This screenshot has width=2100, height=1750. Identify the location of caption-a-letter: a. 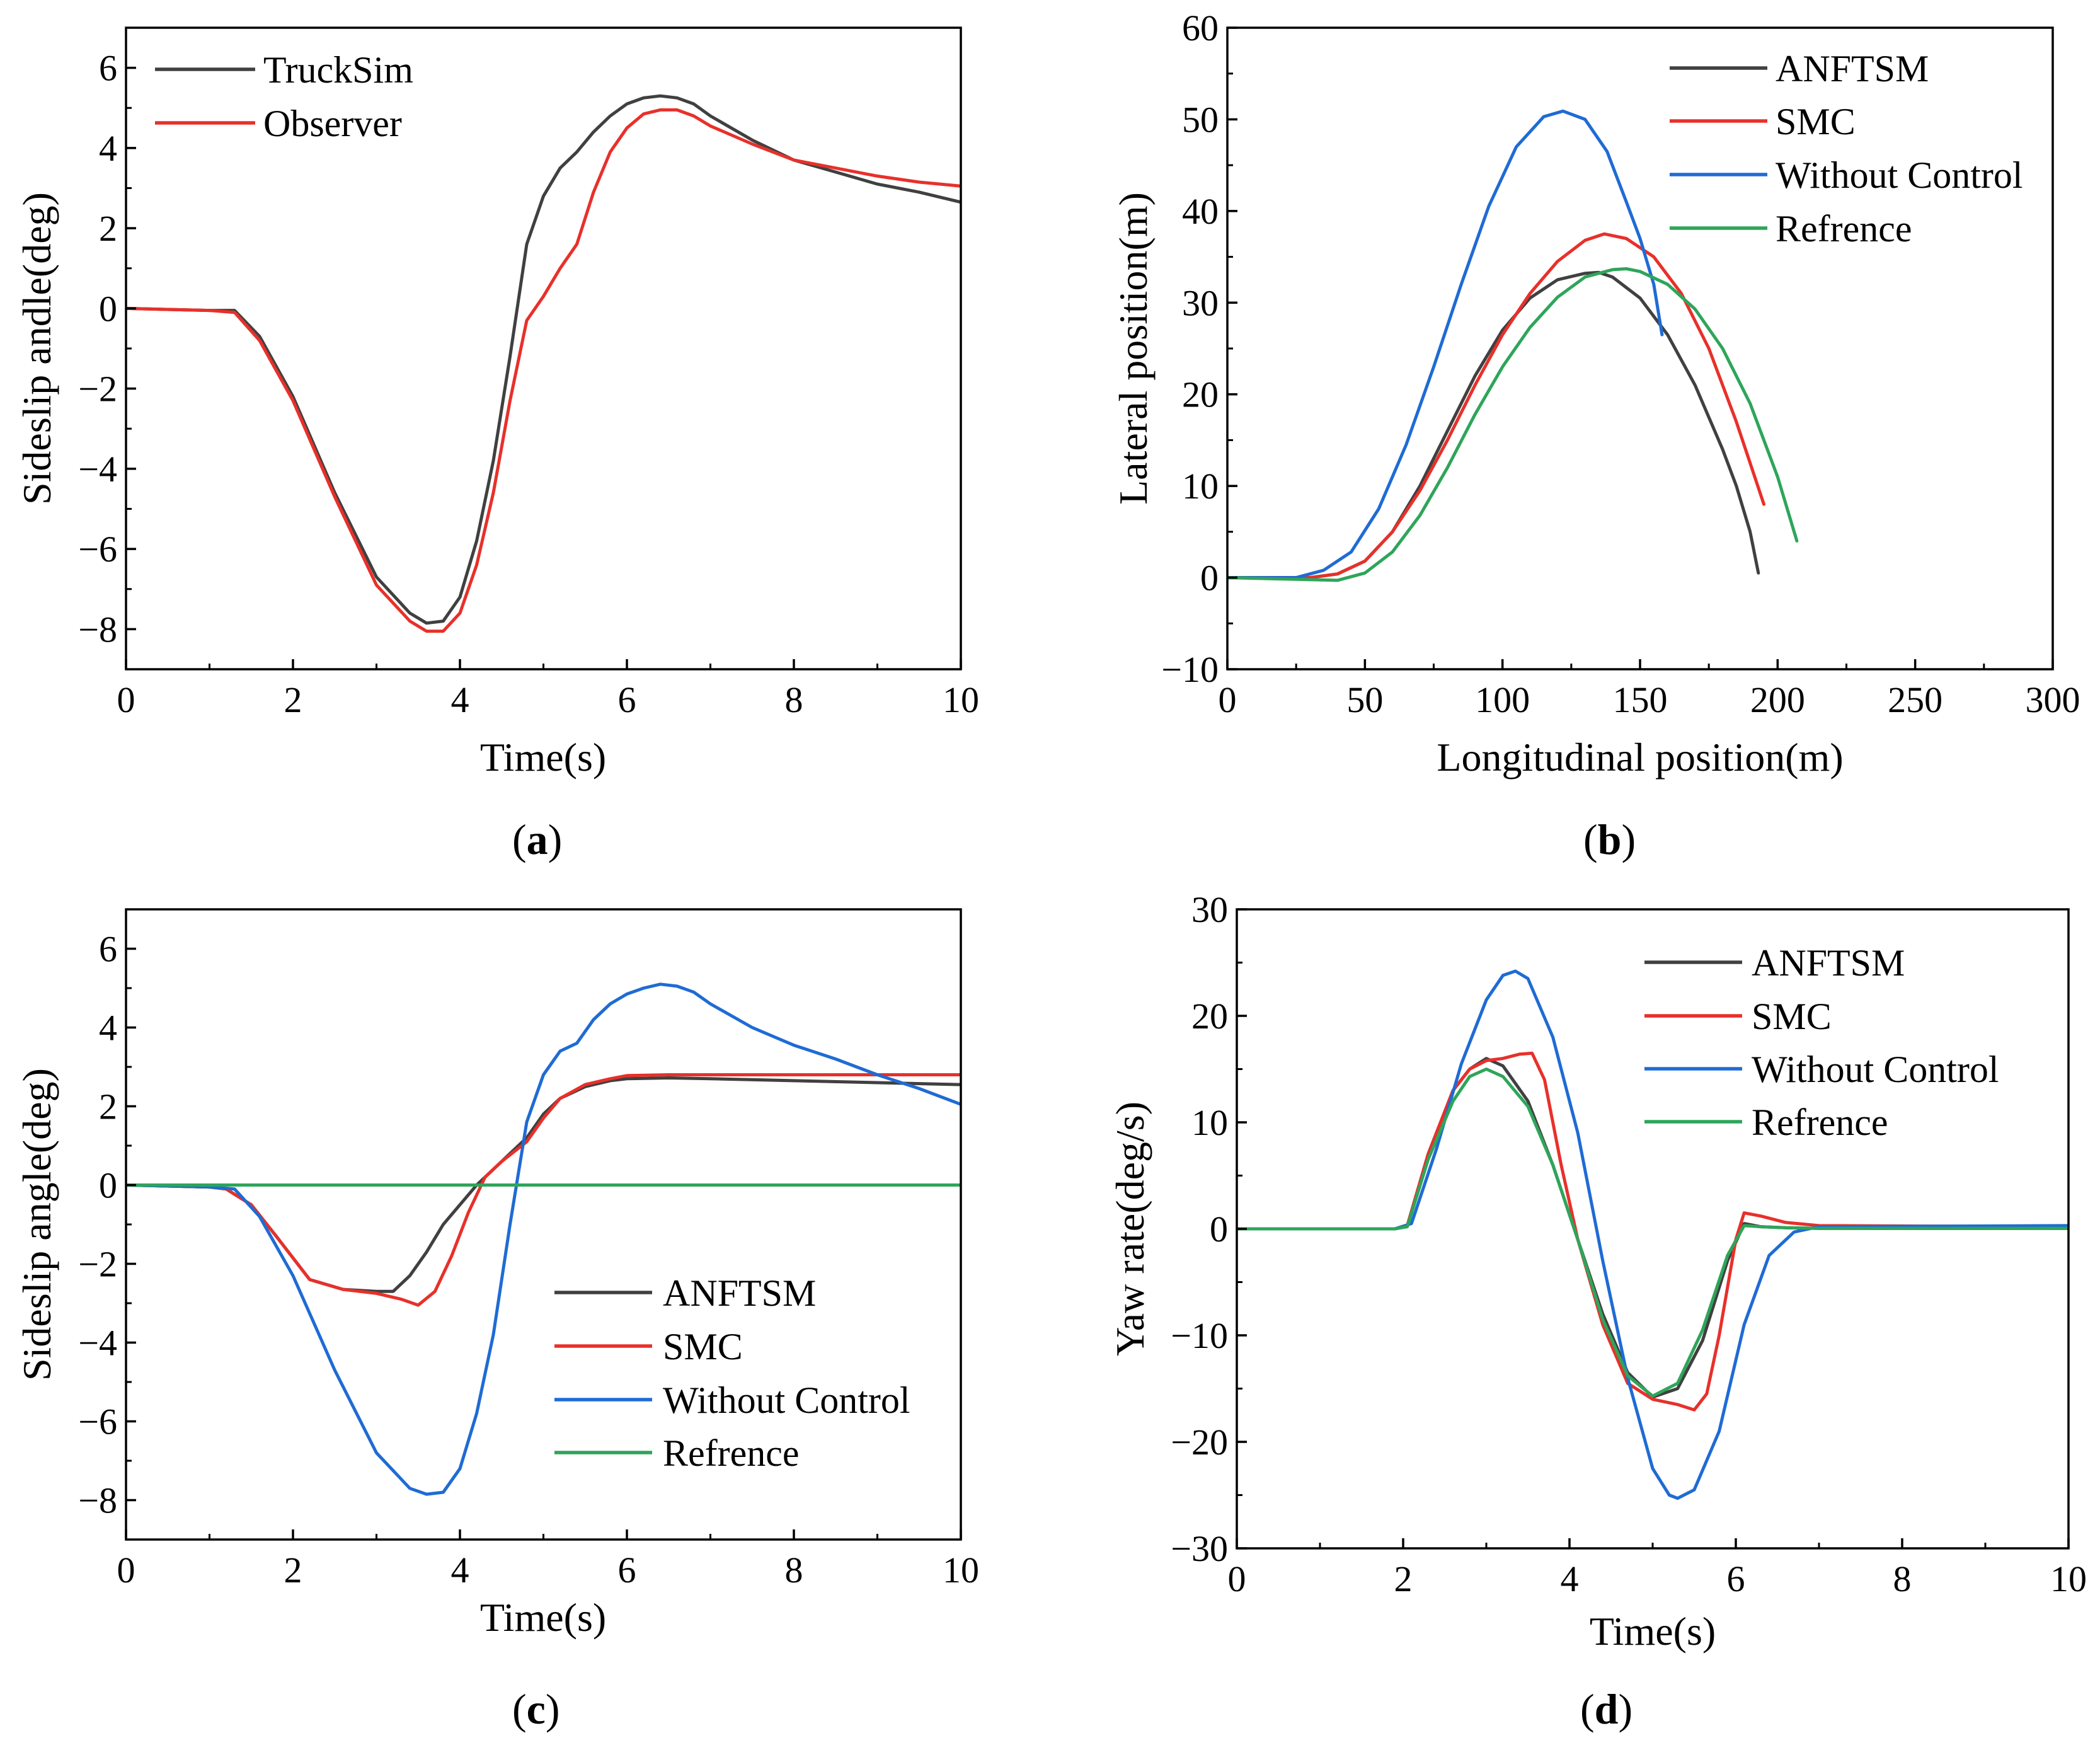
(537, 839).